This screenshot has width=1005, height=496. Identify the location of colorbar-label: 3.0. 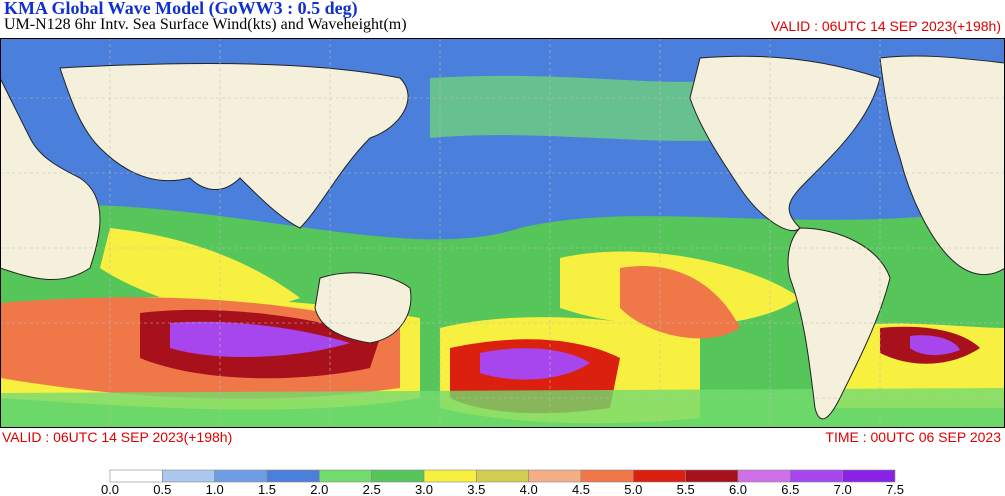
(424, 489).